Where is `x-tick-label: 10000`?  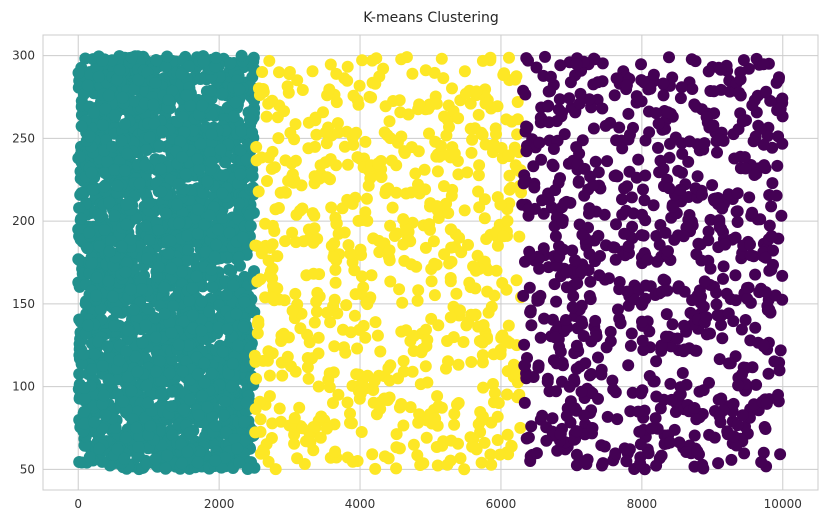 x-tick-label: 10000 is located at coordinates (783, 504).